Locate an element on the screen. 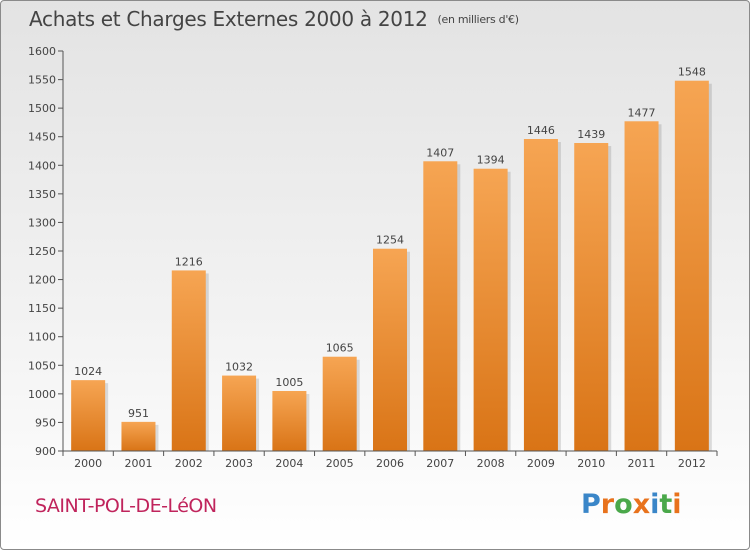 The image size is (750, 550). x-tick-label-2005: 2005 is located at coordinates (340, 463).